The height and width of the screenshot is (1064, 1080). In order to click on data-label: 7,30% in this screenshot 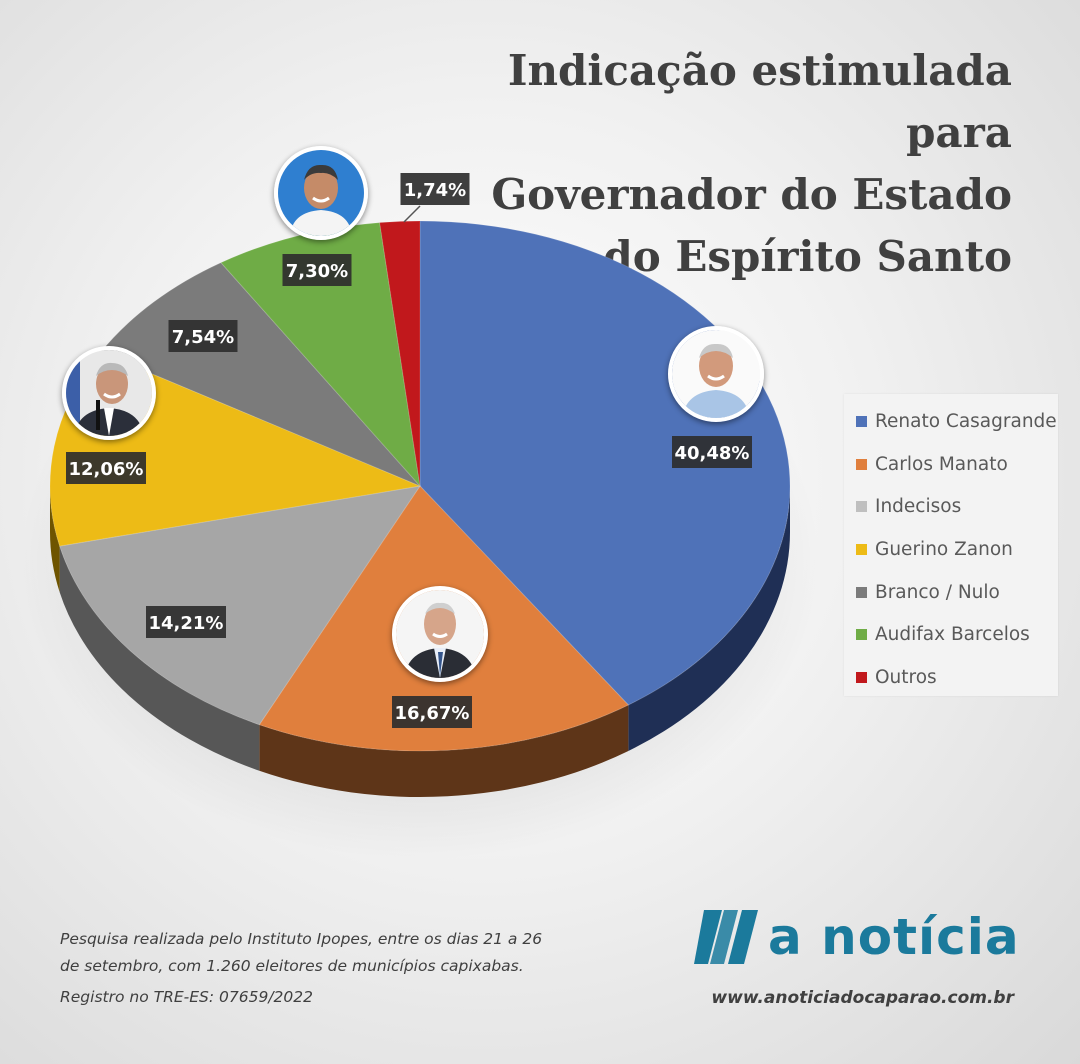, I will do `click(317, 271)`.